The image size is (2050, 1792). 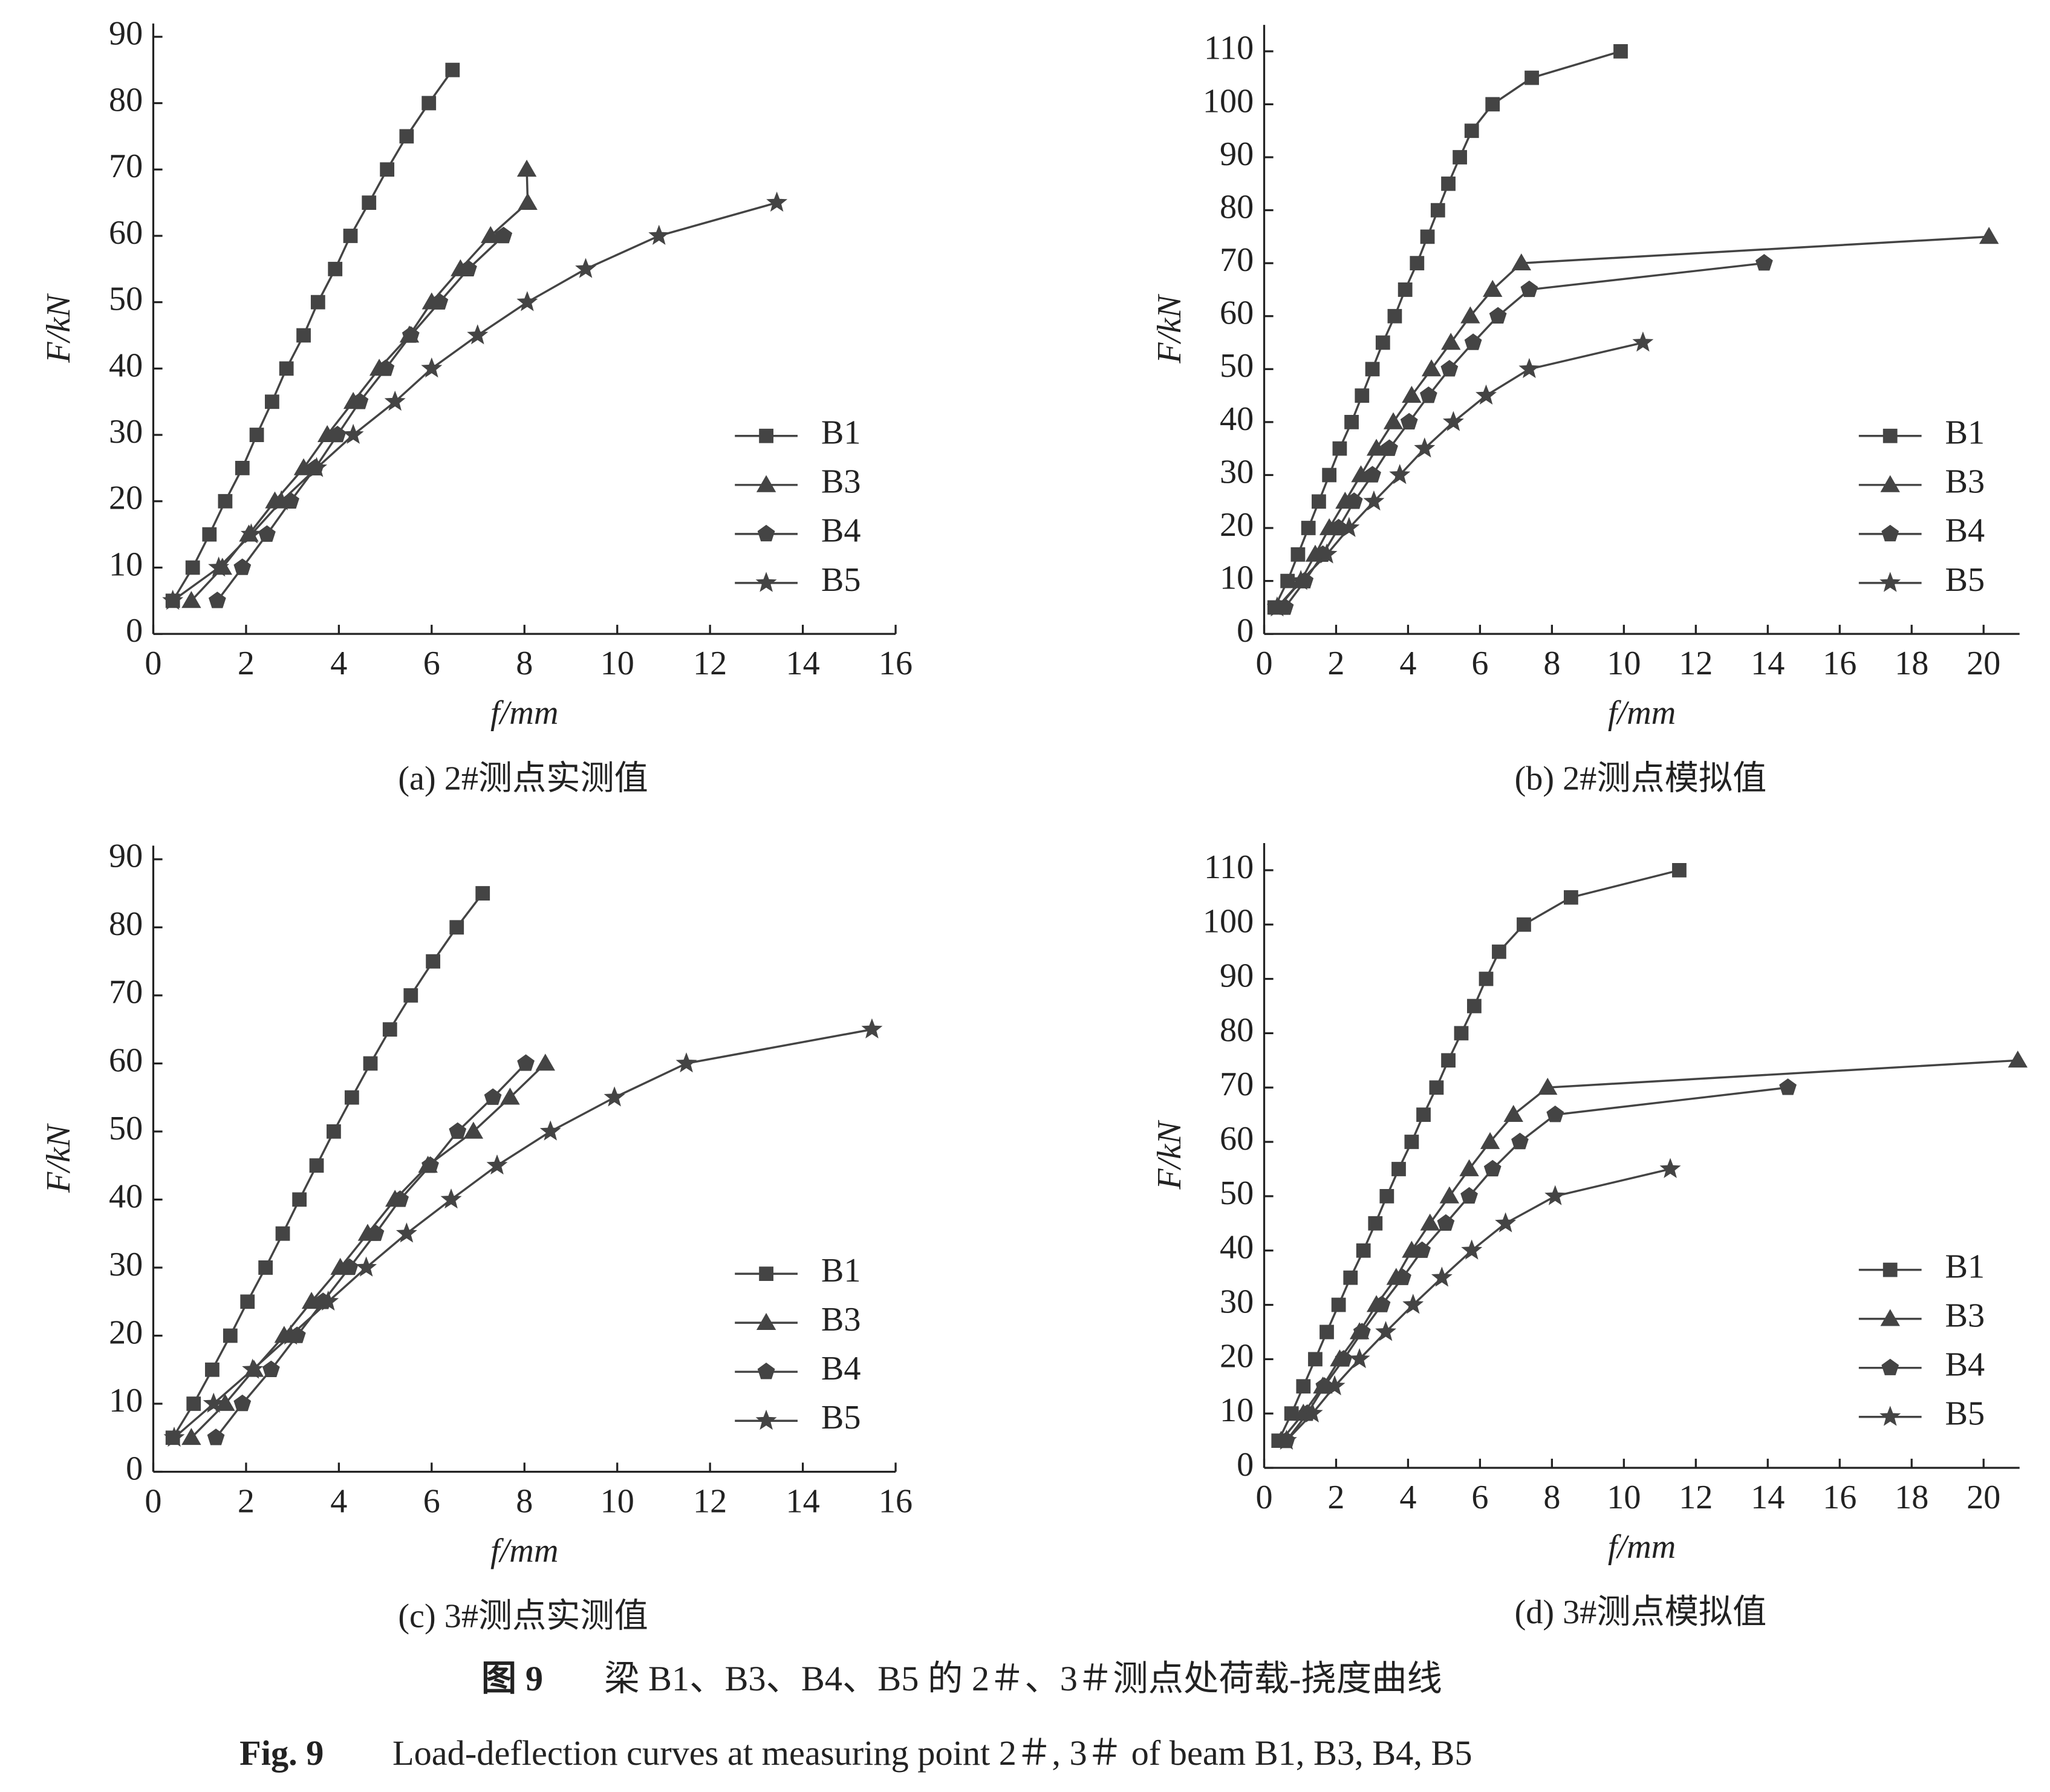 I want to click on x-tick-label: 14, so click(x=803, y=1501).